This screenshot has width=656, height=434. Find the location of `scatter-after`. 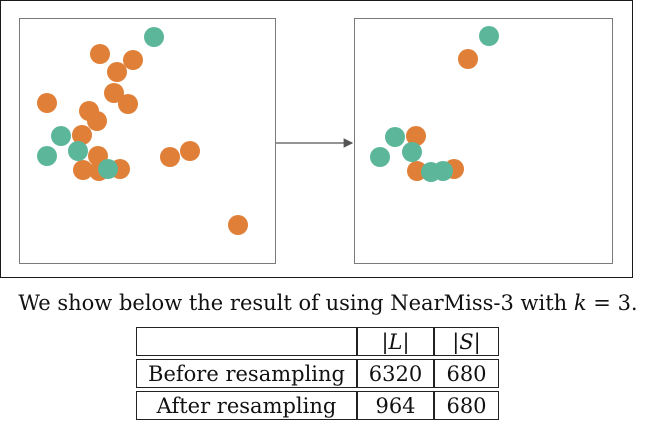

scatter-after is located at coordinates (434, 104).